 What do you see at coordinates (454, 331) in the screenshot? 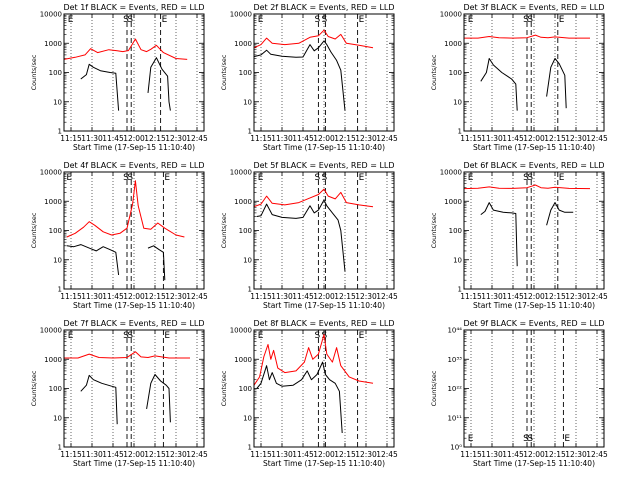
I see `y-tick-label: 10⁴⁴` at bounding box center [454, 331].